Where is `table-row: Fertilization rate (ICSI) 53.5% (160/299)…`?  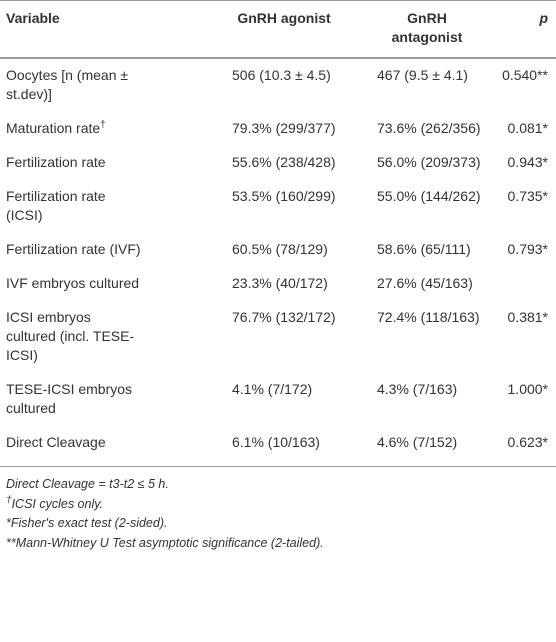
table-row: Fertilization rate (ICSI) 53.5% (160/299)… is located at coordinates (278, 206).